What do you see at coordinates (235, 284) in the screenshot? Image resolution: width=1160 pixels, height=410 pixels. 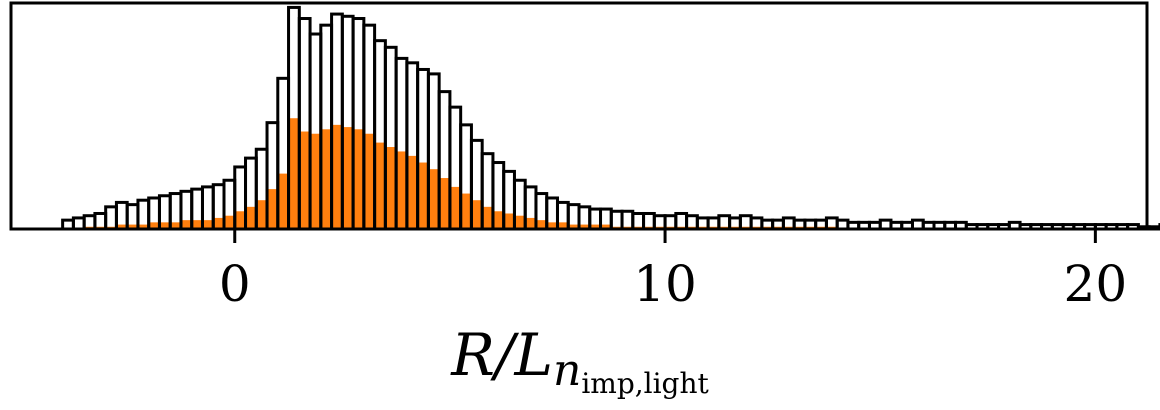 I see `x-tick-label: 0` at bounding box center [235, 284].